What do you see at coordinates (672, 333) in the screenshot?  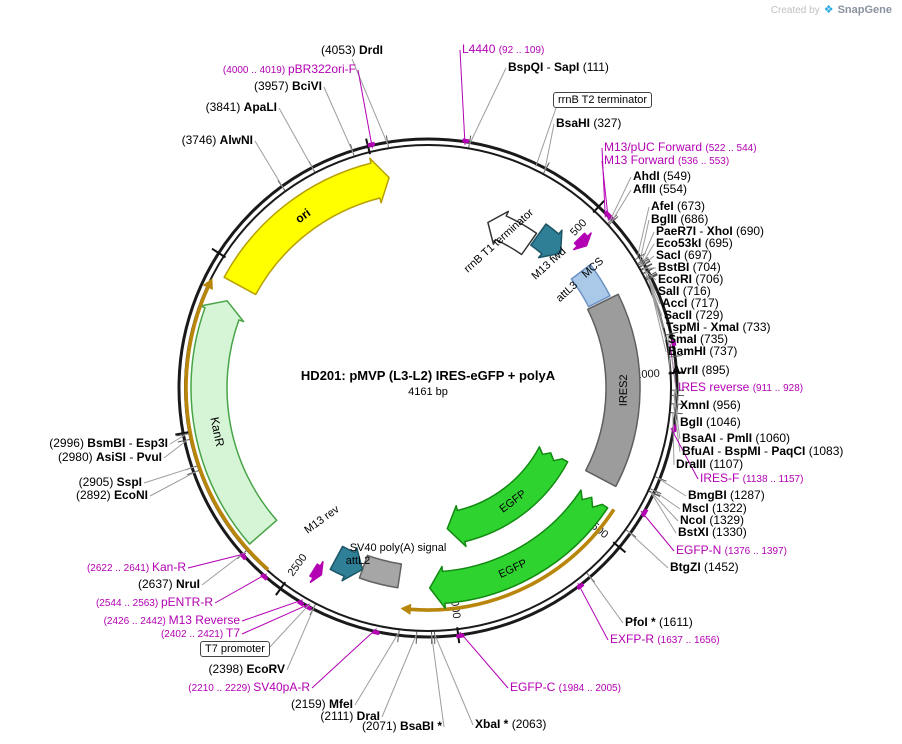 I see `enzyme-site-tick` at bounding box center [672, 333].